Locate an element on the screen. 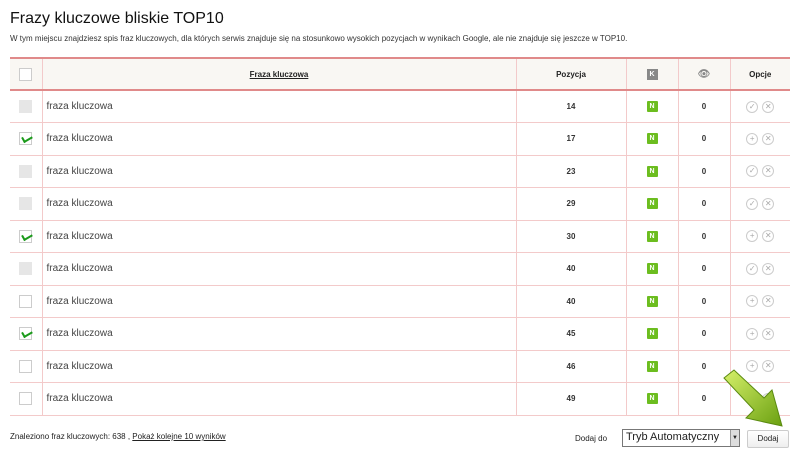 This screenshot has height=458, width=800. dropdown-arrow-icon: ▼ is located at coordinates (734, 438).